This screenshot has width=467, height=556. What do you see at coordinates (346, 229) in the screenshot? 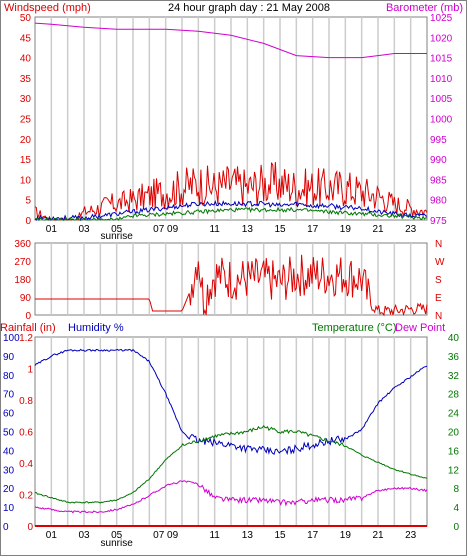
I see `panel-0-x-tick-label: 19` at bounding box center [346, 229].